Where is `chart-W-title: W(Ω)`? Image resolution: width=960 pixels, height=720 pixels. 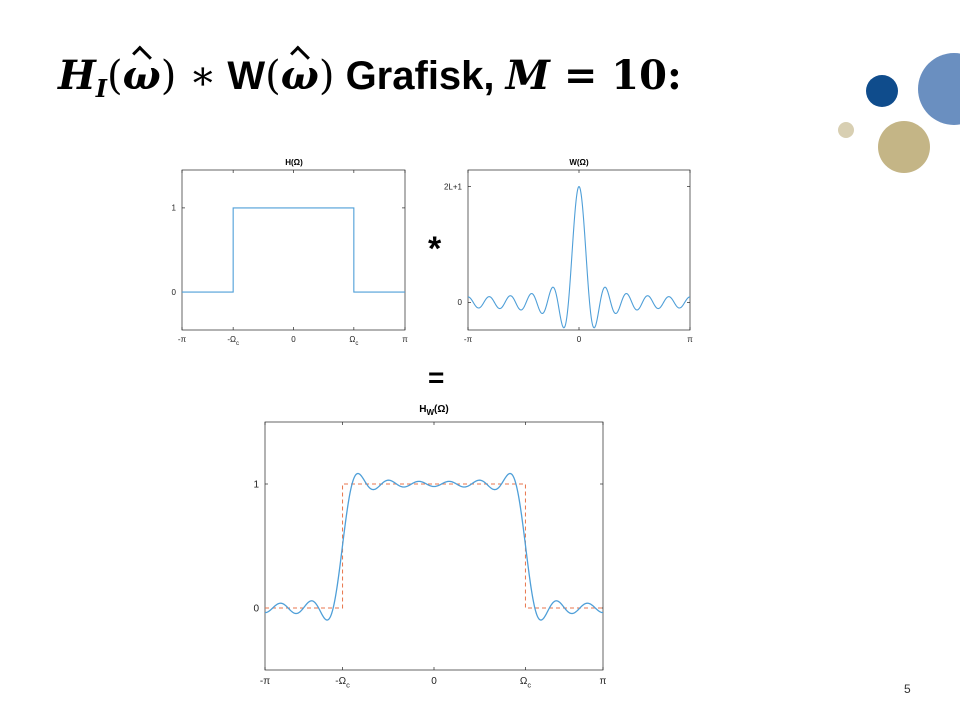
chart-W-title: W(Ω) is located at coordinates (579, 162).